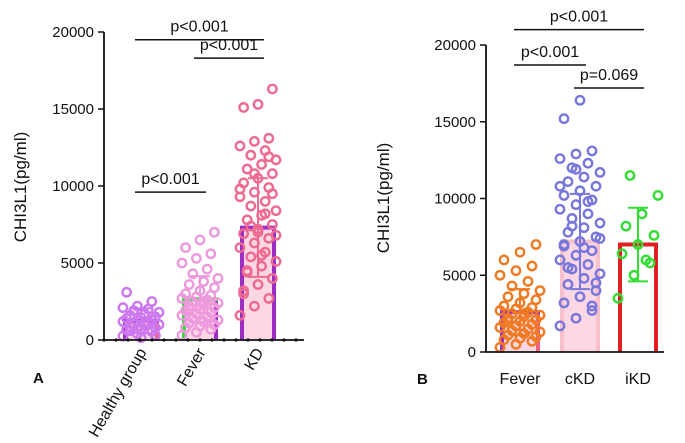 The image size is (685, 443). Describe the element at coordinates (199, 256) in the screenshot. I see `panel-a-error-bars` at that location.